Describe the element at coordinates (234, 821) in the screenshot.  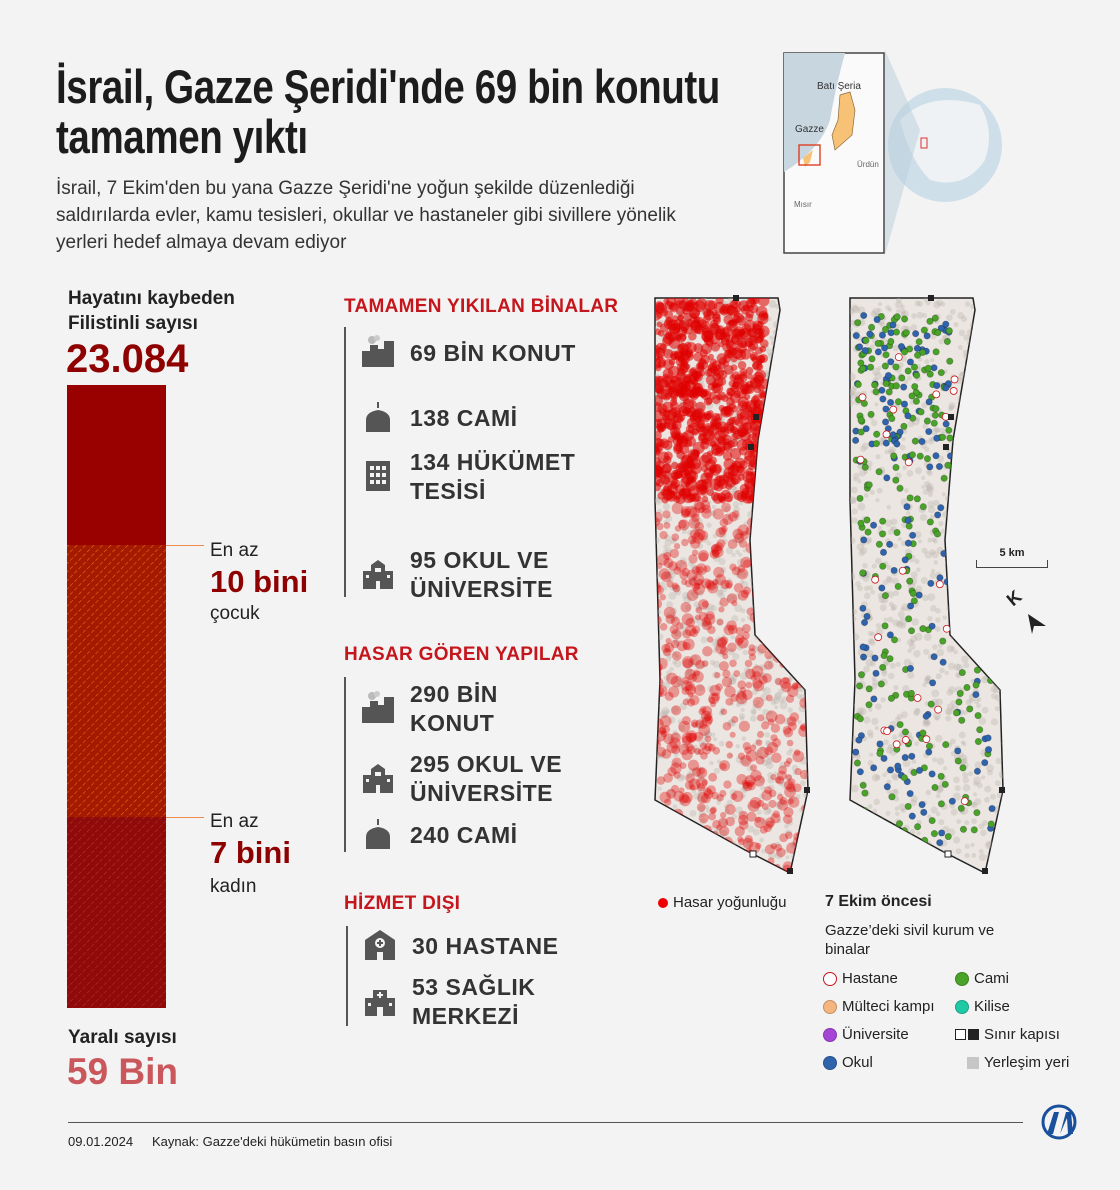
I see `women-prefix: En az` at that location.